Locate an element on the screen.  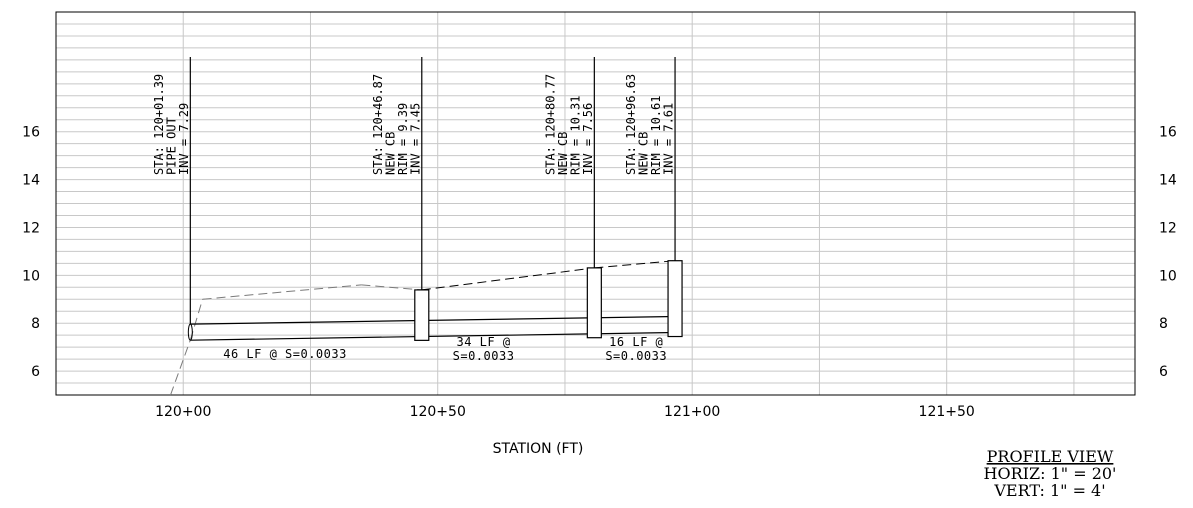
structure-label: INV = 7.56 is located at coordinates (588, 139).